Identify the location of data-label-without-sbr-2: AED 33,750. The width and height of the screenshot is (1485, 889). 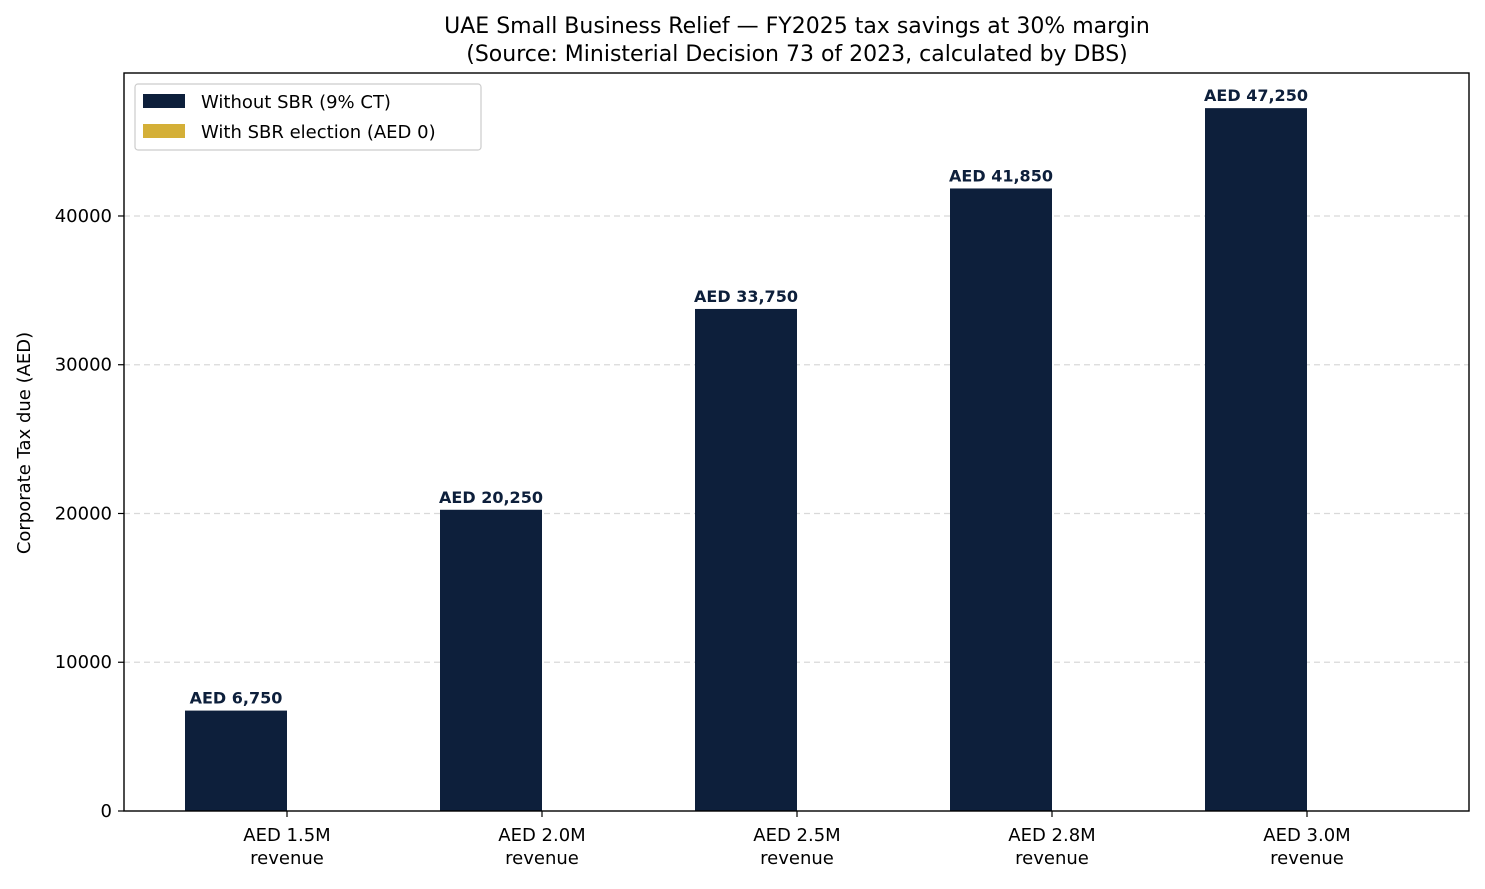
(746, 296).